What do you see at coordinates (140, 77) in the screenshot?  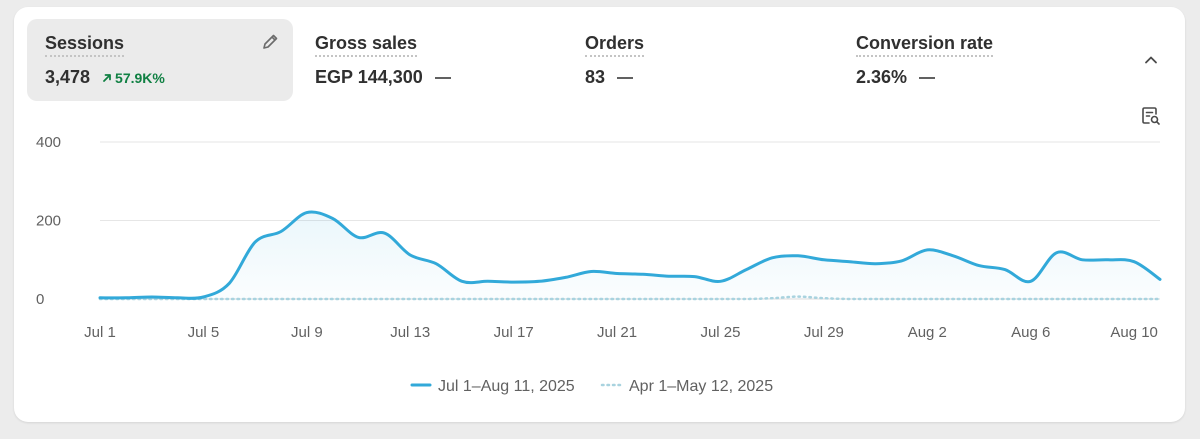 I see `trend-value: 57.9K%` at bounding box center [140, 77].